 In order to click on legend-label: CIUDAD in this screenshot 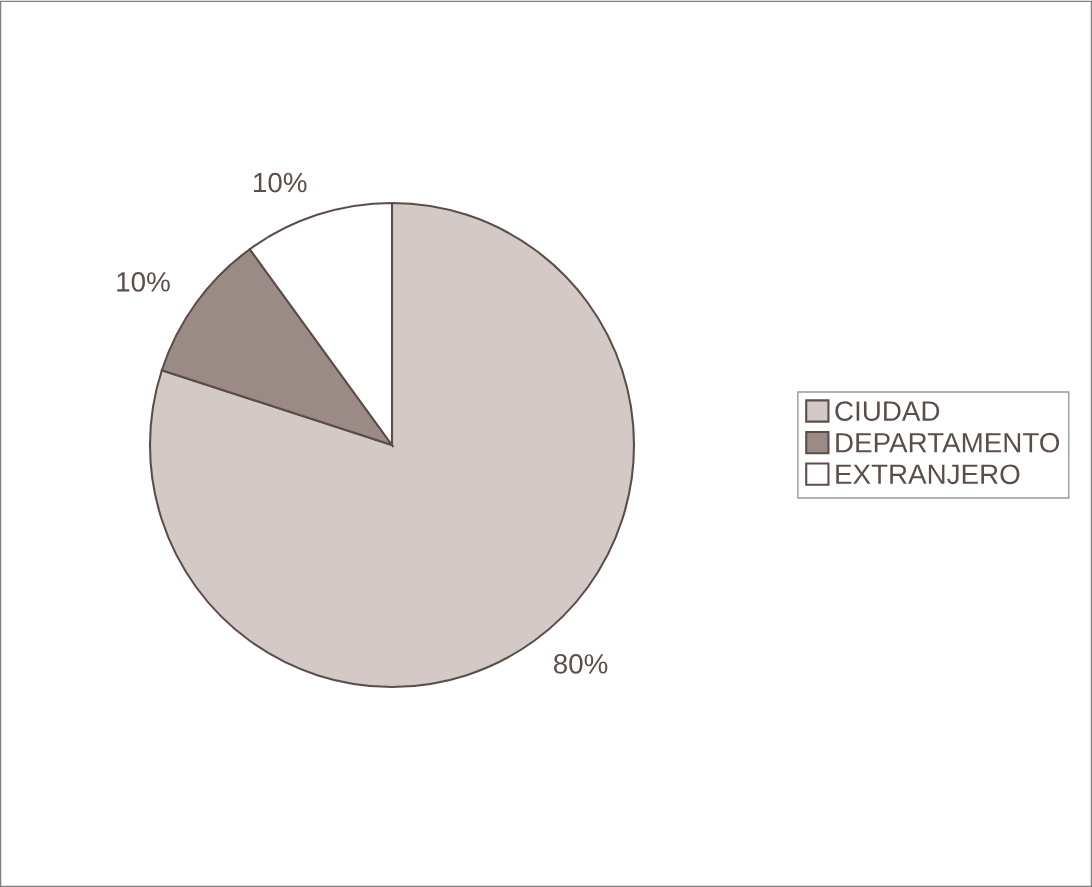, I will do `click(887, 411)`.